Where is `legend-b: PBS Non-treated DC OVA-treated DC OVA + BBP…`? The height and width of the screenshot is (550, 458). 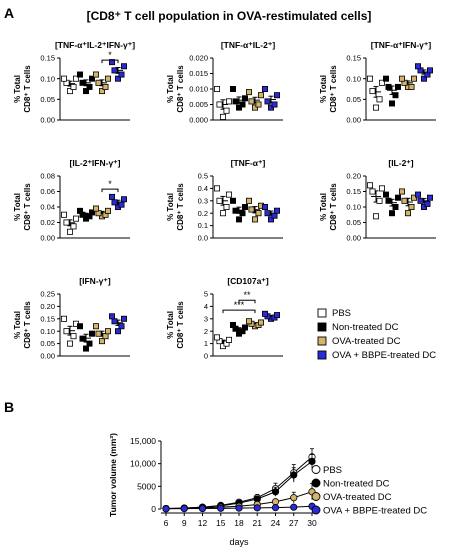 legend-b: PBS Non-treated DC OVA-treated DC OVA + BBP… is located at coordinates (369, 491).